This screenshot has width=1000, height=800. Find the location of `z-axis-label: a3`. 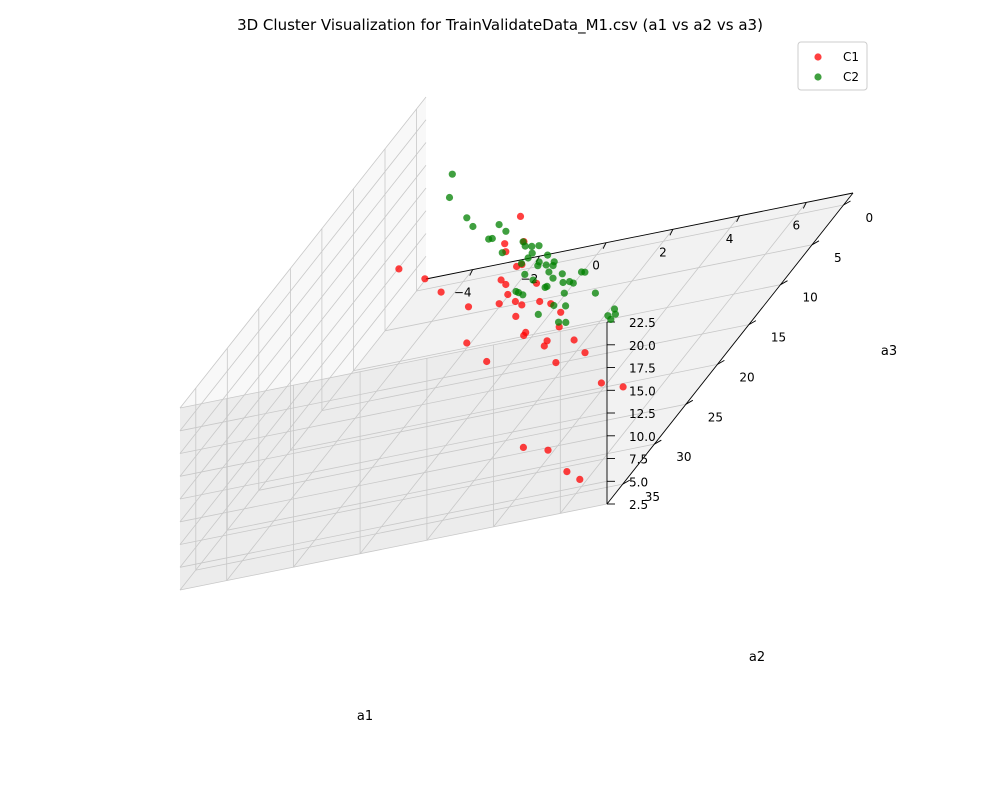

z-axis-label: a3 is located at coordinates (889, 351).